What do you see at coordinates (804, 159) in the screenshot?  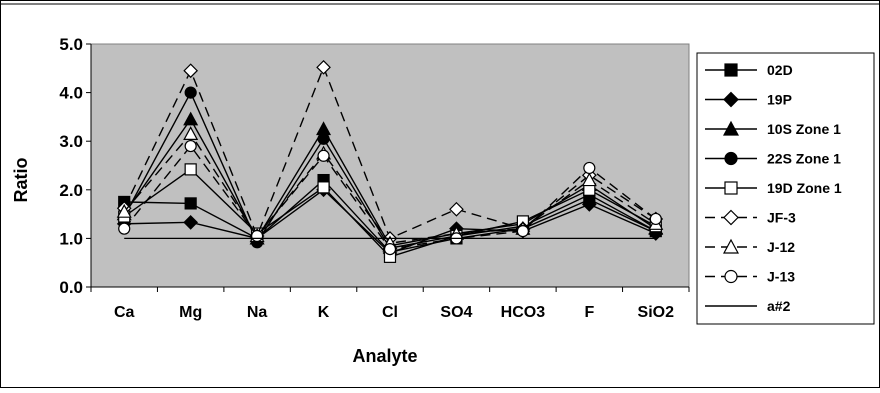 I see `legend-label: 22S Zone 1` at bounding box center [804, 159].